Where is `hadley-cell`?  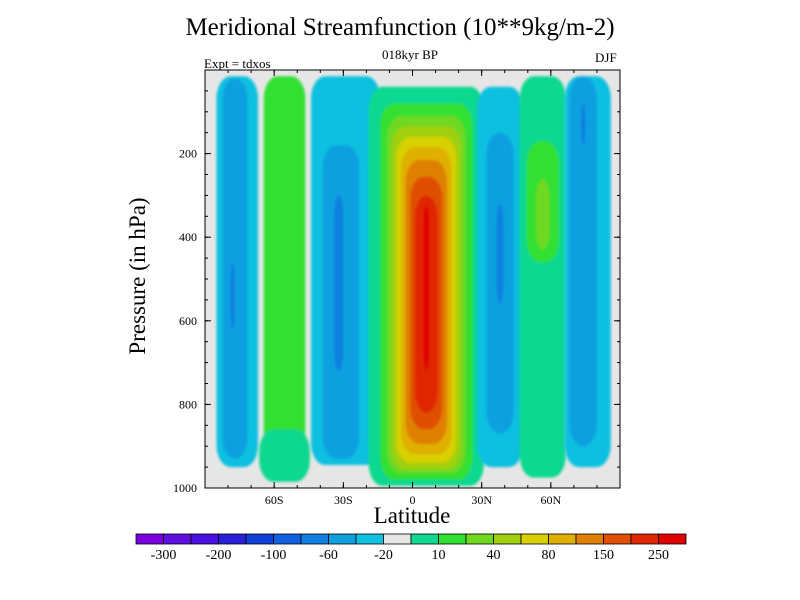
hadley-cell is located at coordinates (426, 286).